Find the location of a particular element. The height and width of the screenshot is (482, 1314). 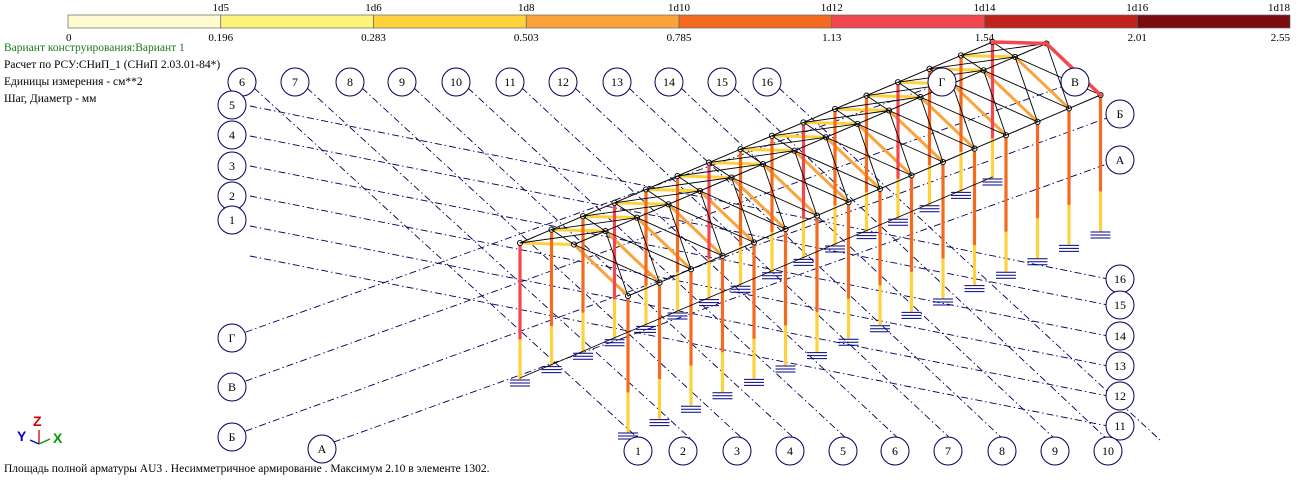

axis-top-10-circle is located at coordinates (456, 82).